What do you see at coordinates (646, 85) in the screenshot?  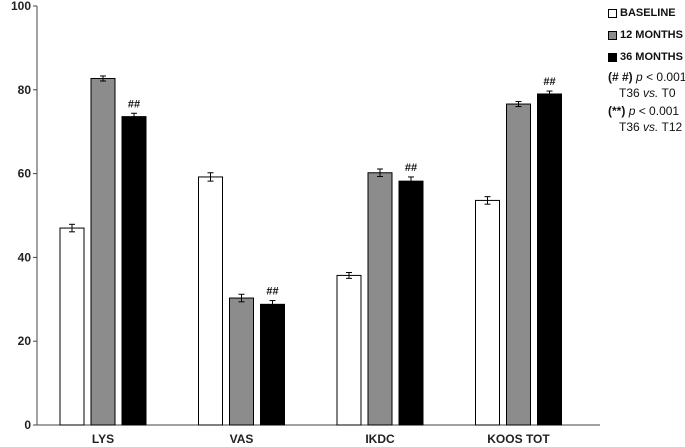 I see `significance-note-t0: (# #) p < 0.001 T36 vs. T0` at bounding box center [646, 85].